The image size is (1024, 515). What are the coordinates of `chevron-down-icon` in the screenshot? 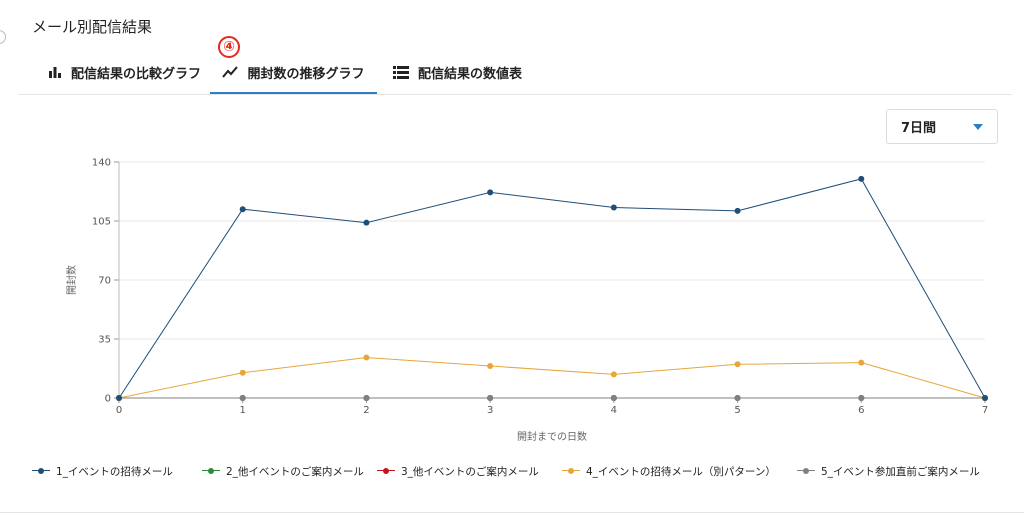 It's located at (978, 126).